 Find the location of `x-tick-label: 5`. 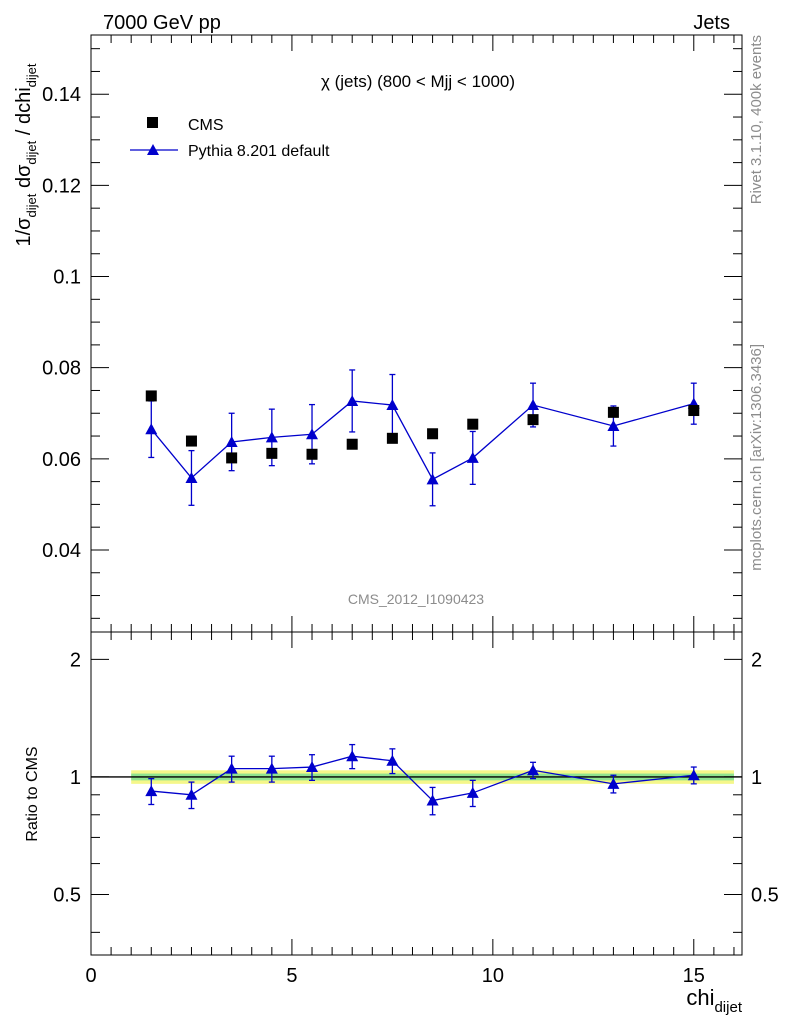

x-tick-label: 5 is located at coordinates (291, 976).